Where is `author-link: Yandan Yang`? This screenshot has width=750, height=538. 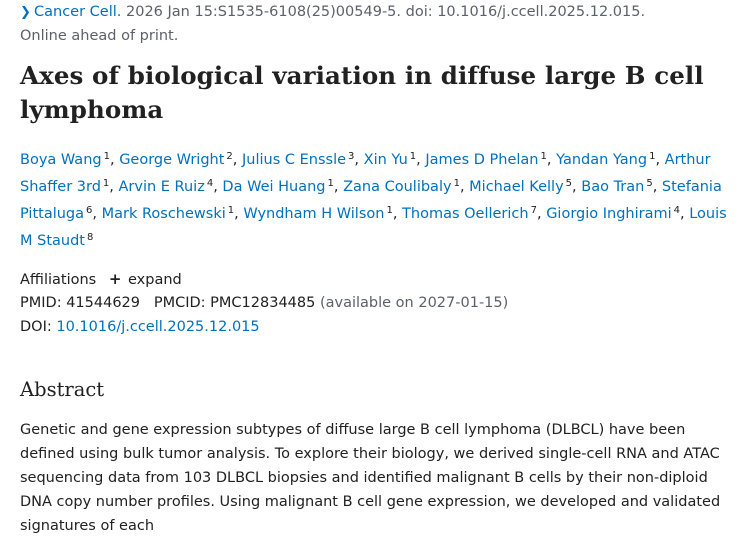 author-link: Yandan Yang is located at coordinates (602, 160).